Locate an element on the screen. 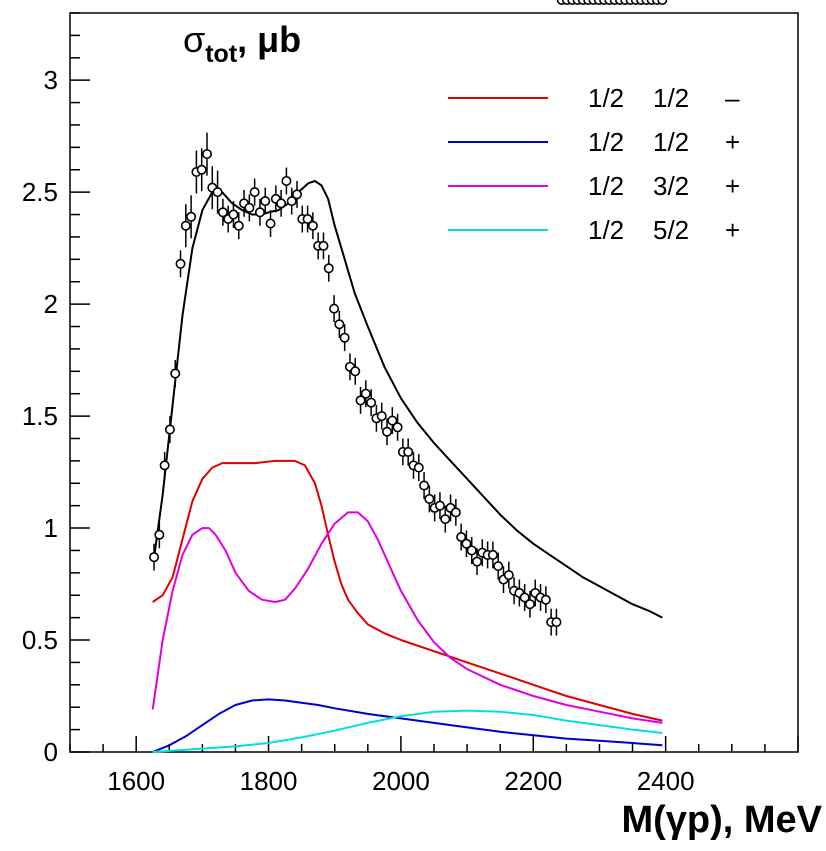 The width and height of the screenshot is (826, 851). y-tick-label: 1.5 is located at coordinates (40, 416).